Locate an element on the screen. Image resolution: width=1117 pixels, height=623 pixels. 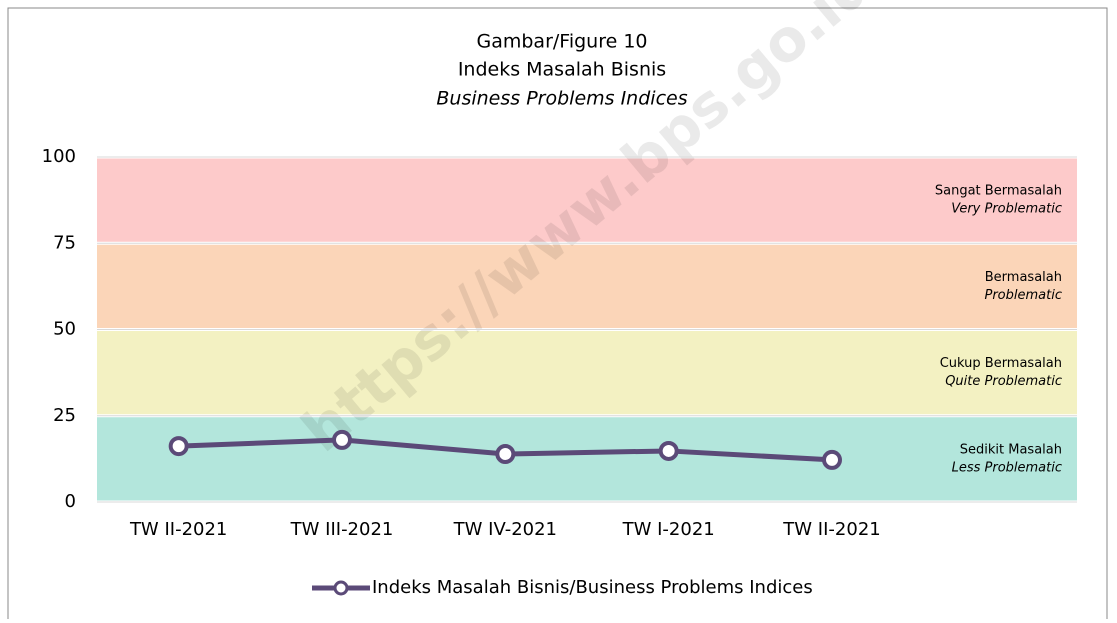
band-label: Sangat Bermasalah is located at coordinates (998, 191).